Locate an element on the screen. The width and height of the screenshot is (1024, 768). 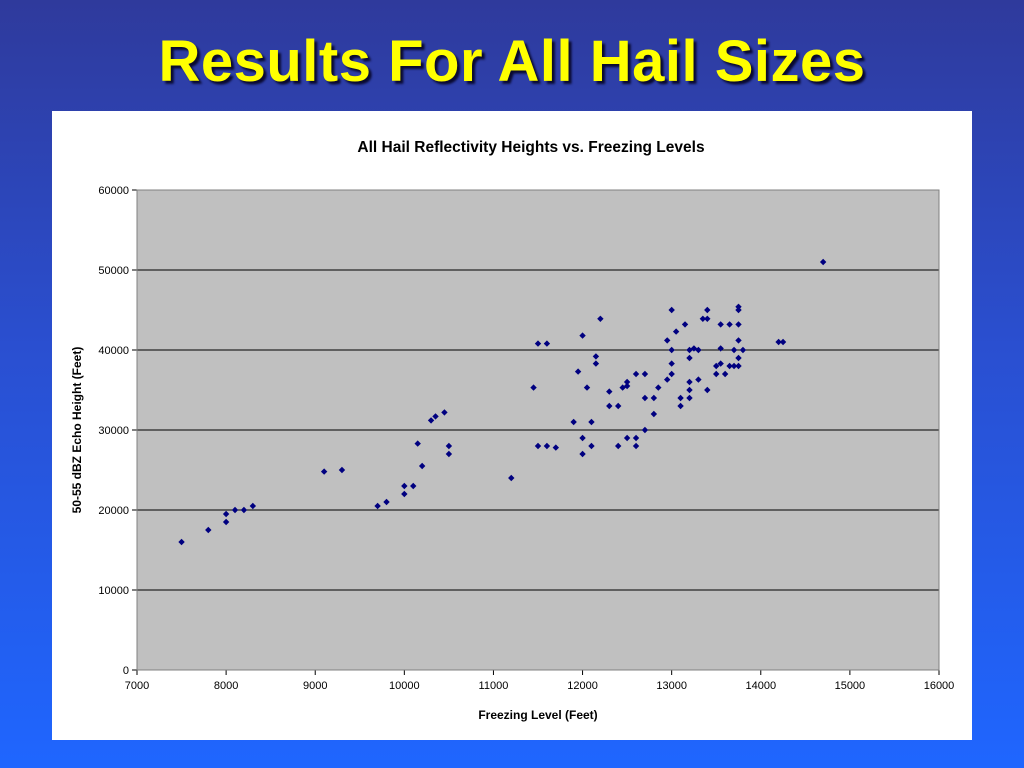
y-tick-label: 10000 is located at coordinates (113, 591).